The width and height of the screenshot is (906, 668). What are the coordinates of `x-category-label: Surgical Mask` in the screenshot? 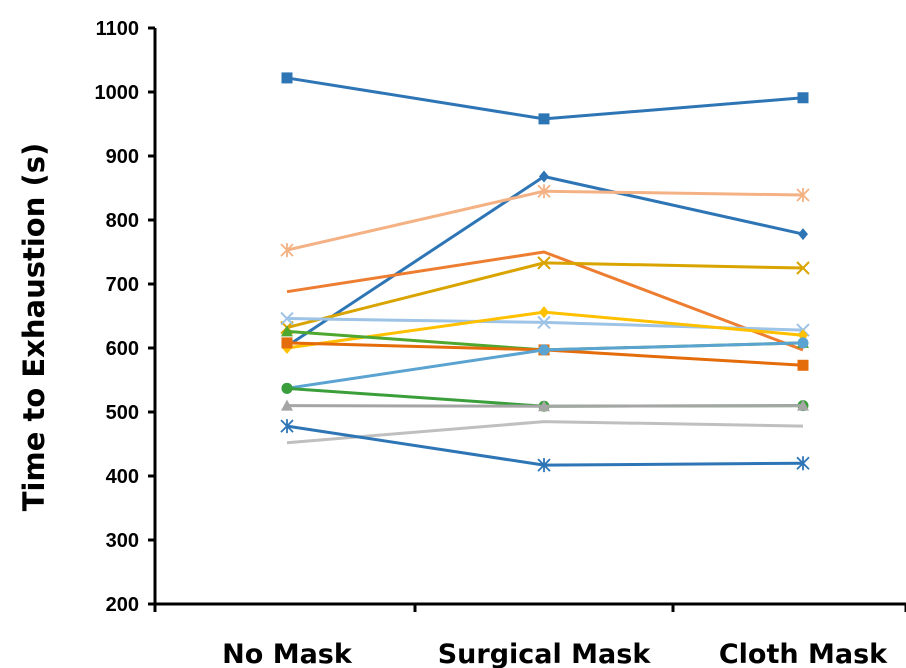 It's located at (545, 653).